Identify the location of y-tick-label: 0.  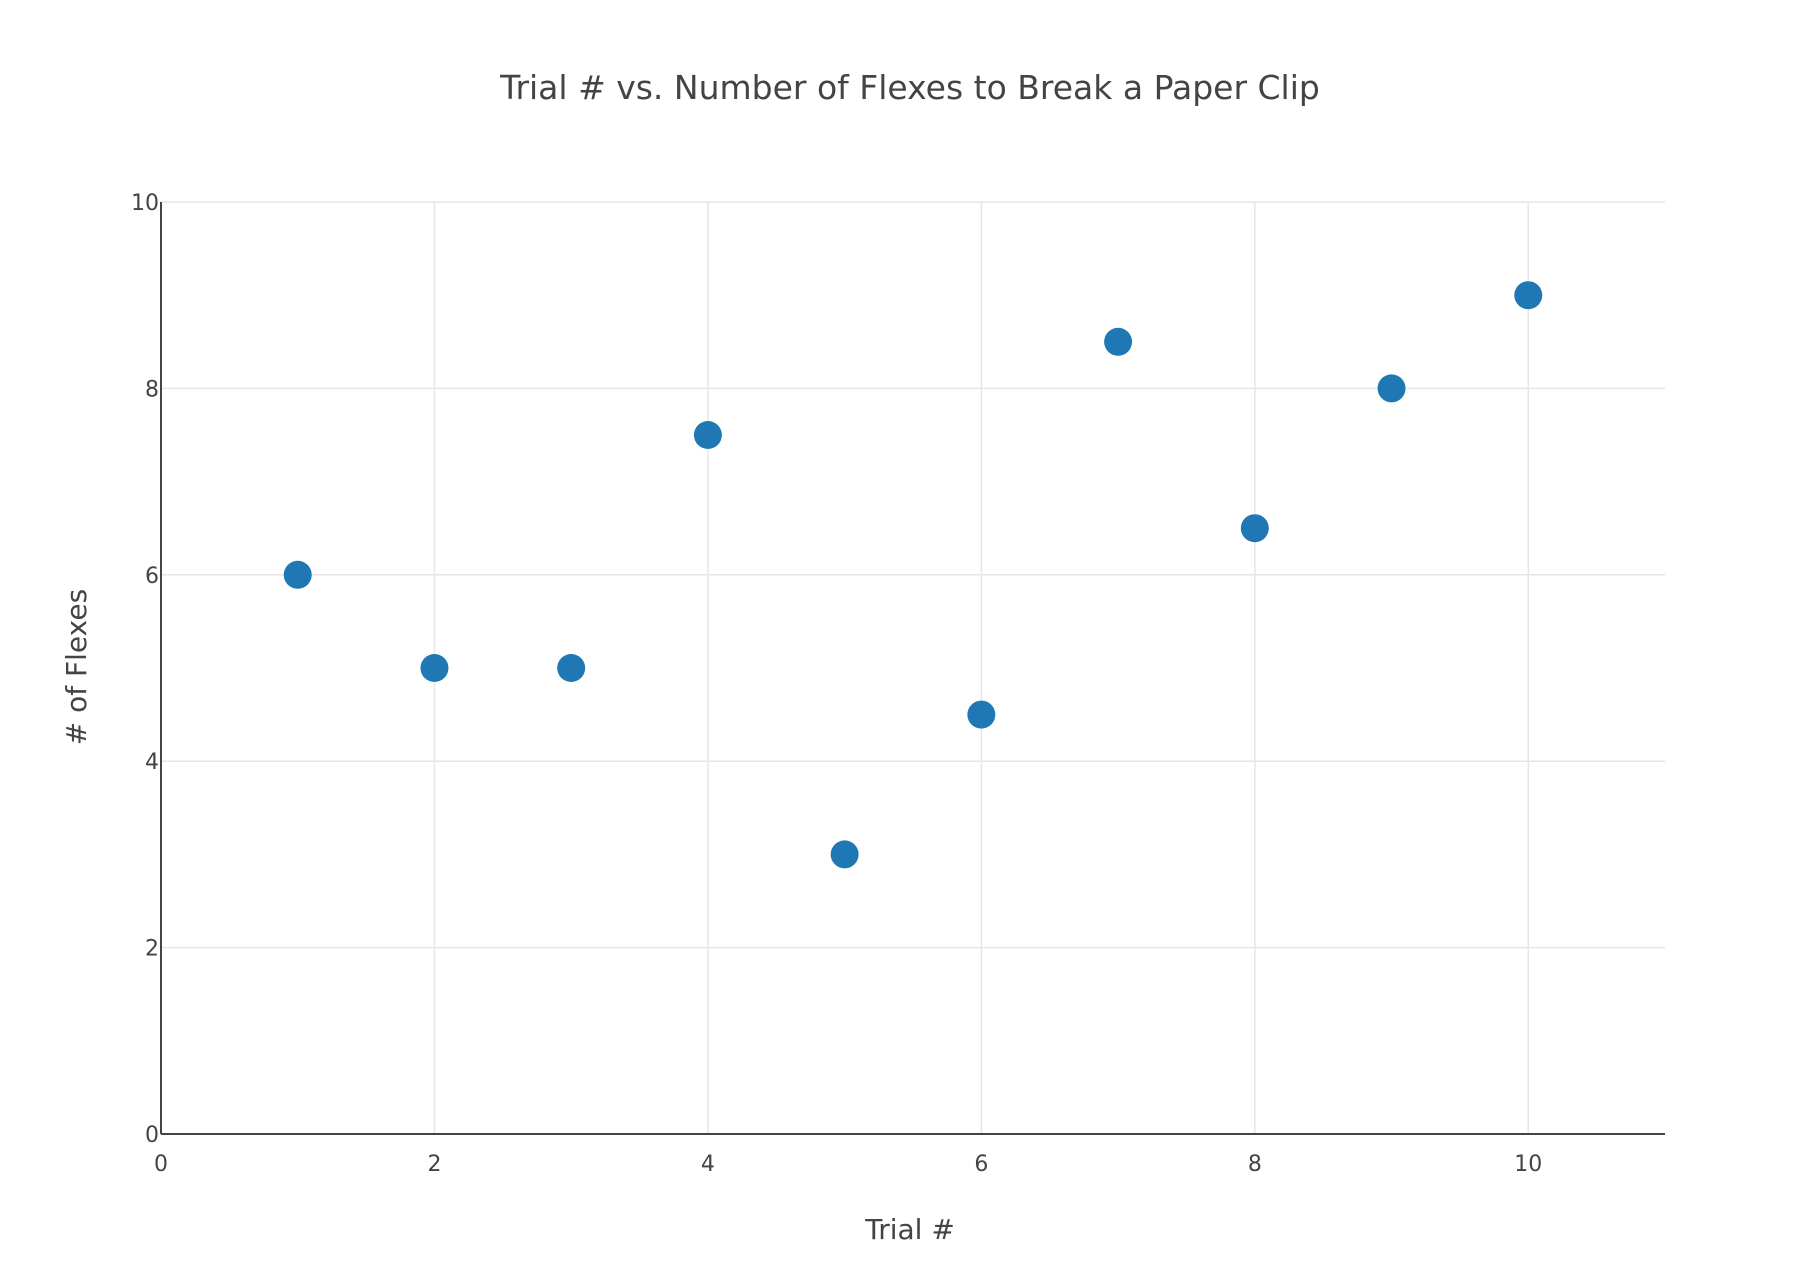
(152, 1135).